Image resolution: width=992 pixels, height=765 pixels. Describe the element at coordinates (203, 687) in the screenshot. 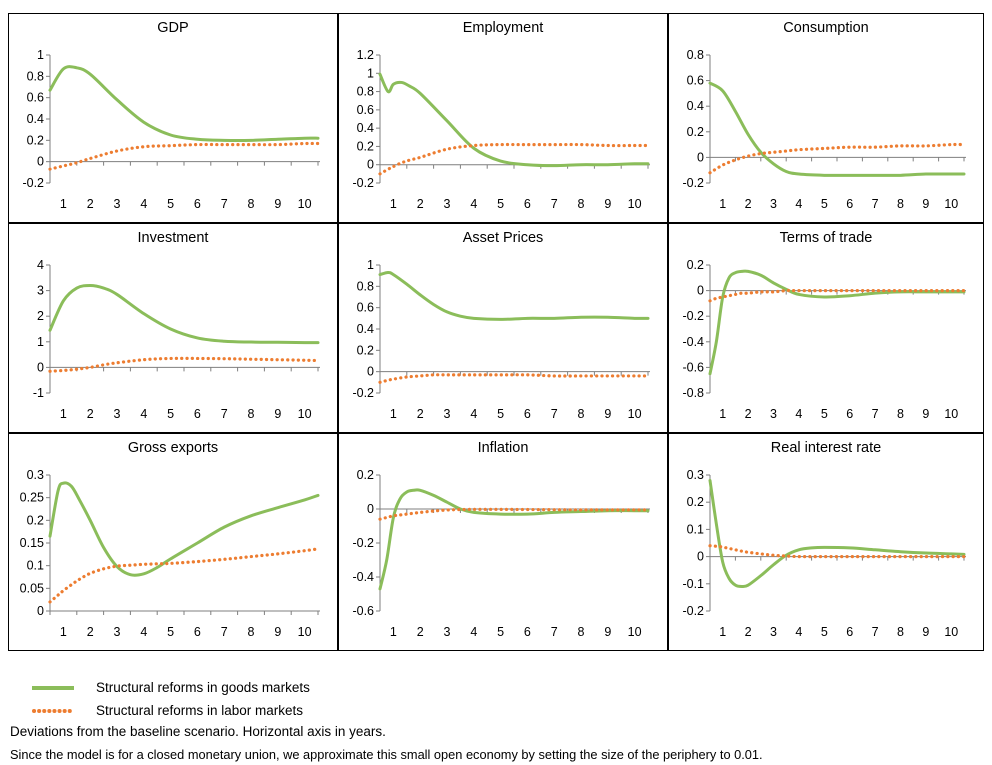

I see `legend-label-goods: Structural reforms in goods markets` at that location.